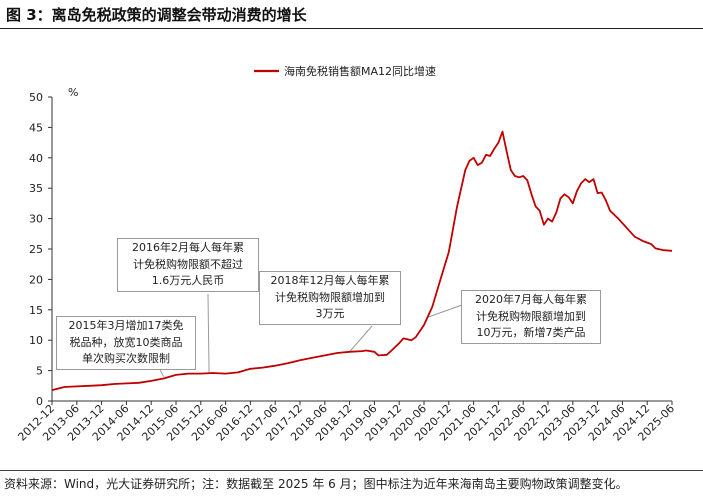 This screenshot has height=497, width=703. I want to click on annotation-line: 2018年12月每人每年累, so click(330, 280).